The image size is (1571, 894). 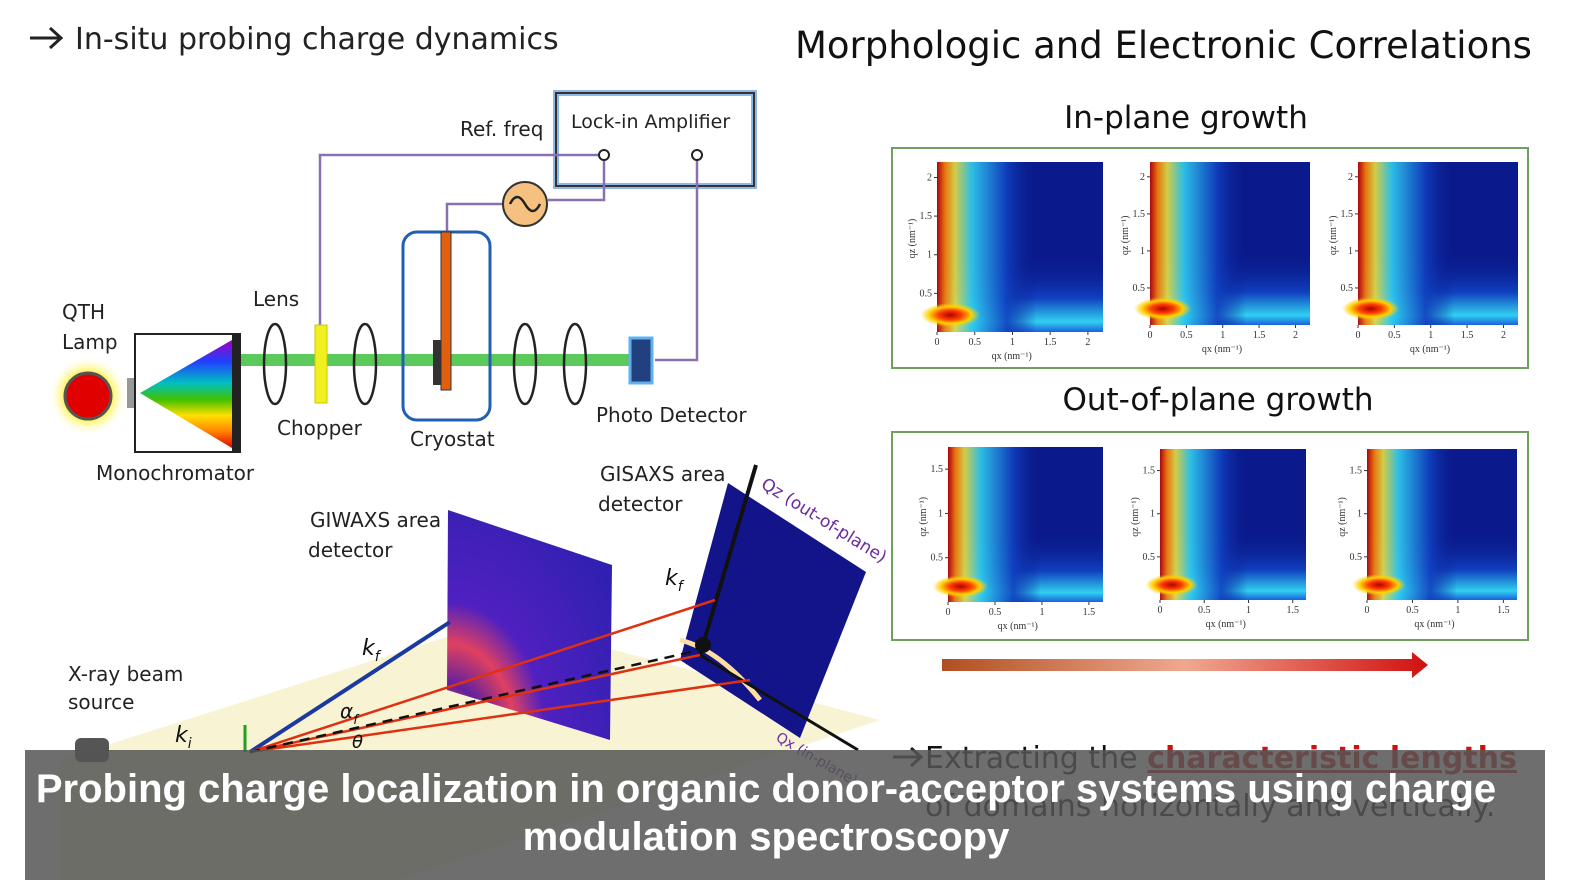 I want to click on slit, so click(x=132, y=393).